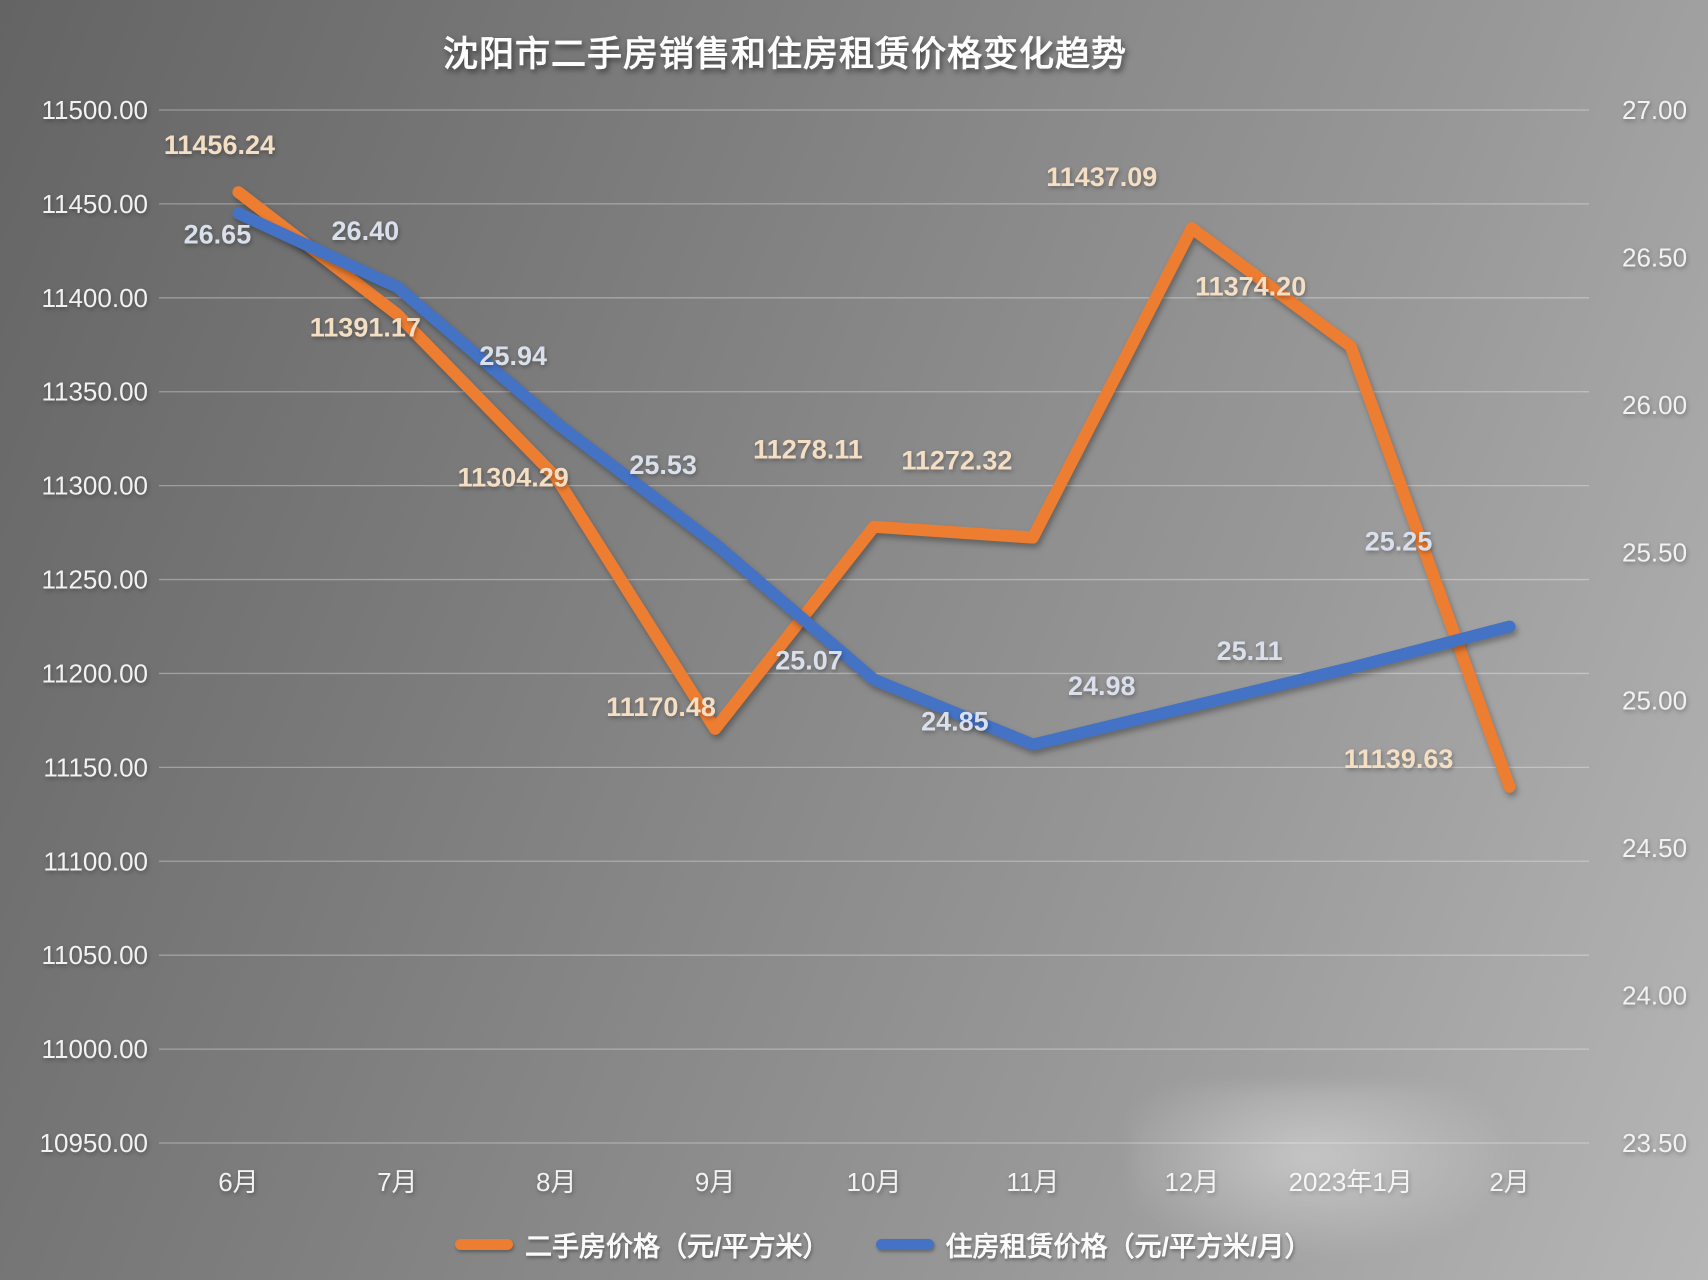  What do you see at coordinates (94, 1049) in the screenshot?
I see `left-axis-tick-label: 11000.00` at bounding box center [94, 1049].